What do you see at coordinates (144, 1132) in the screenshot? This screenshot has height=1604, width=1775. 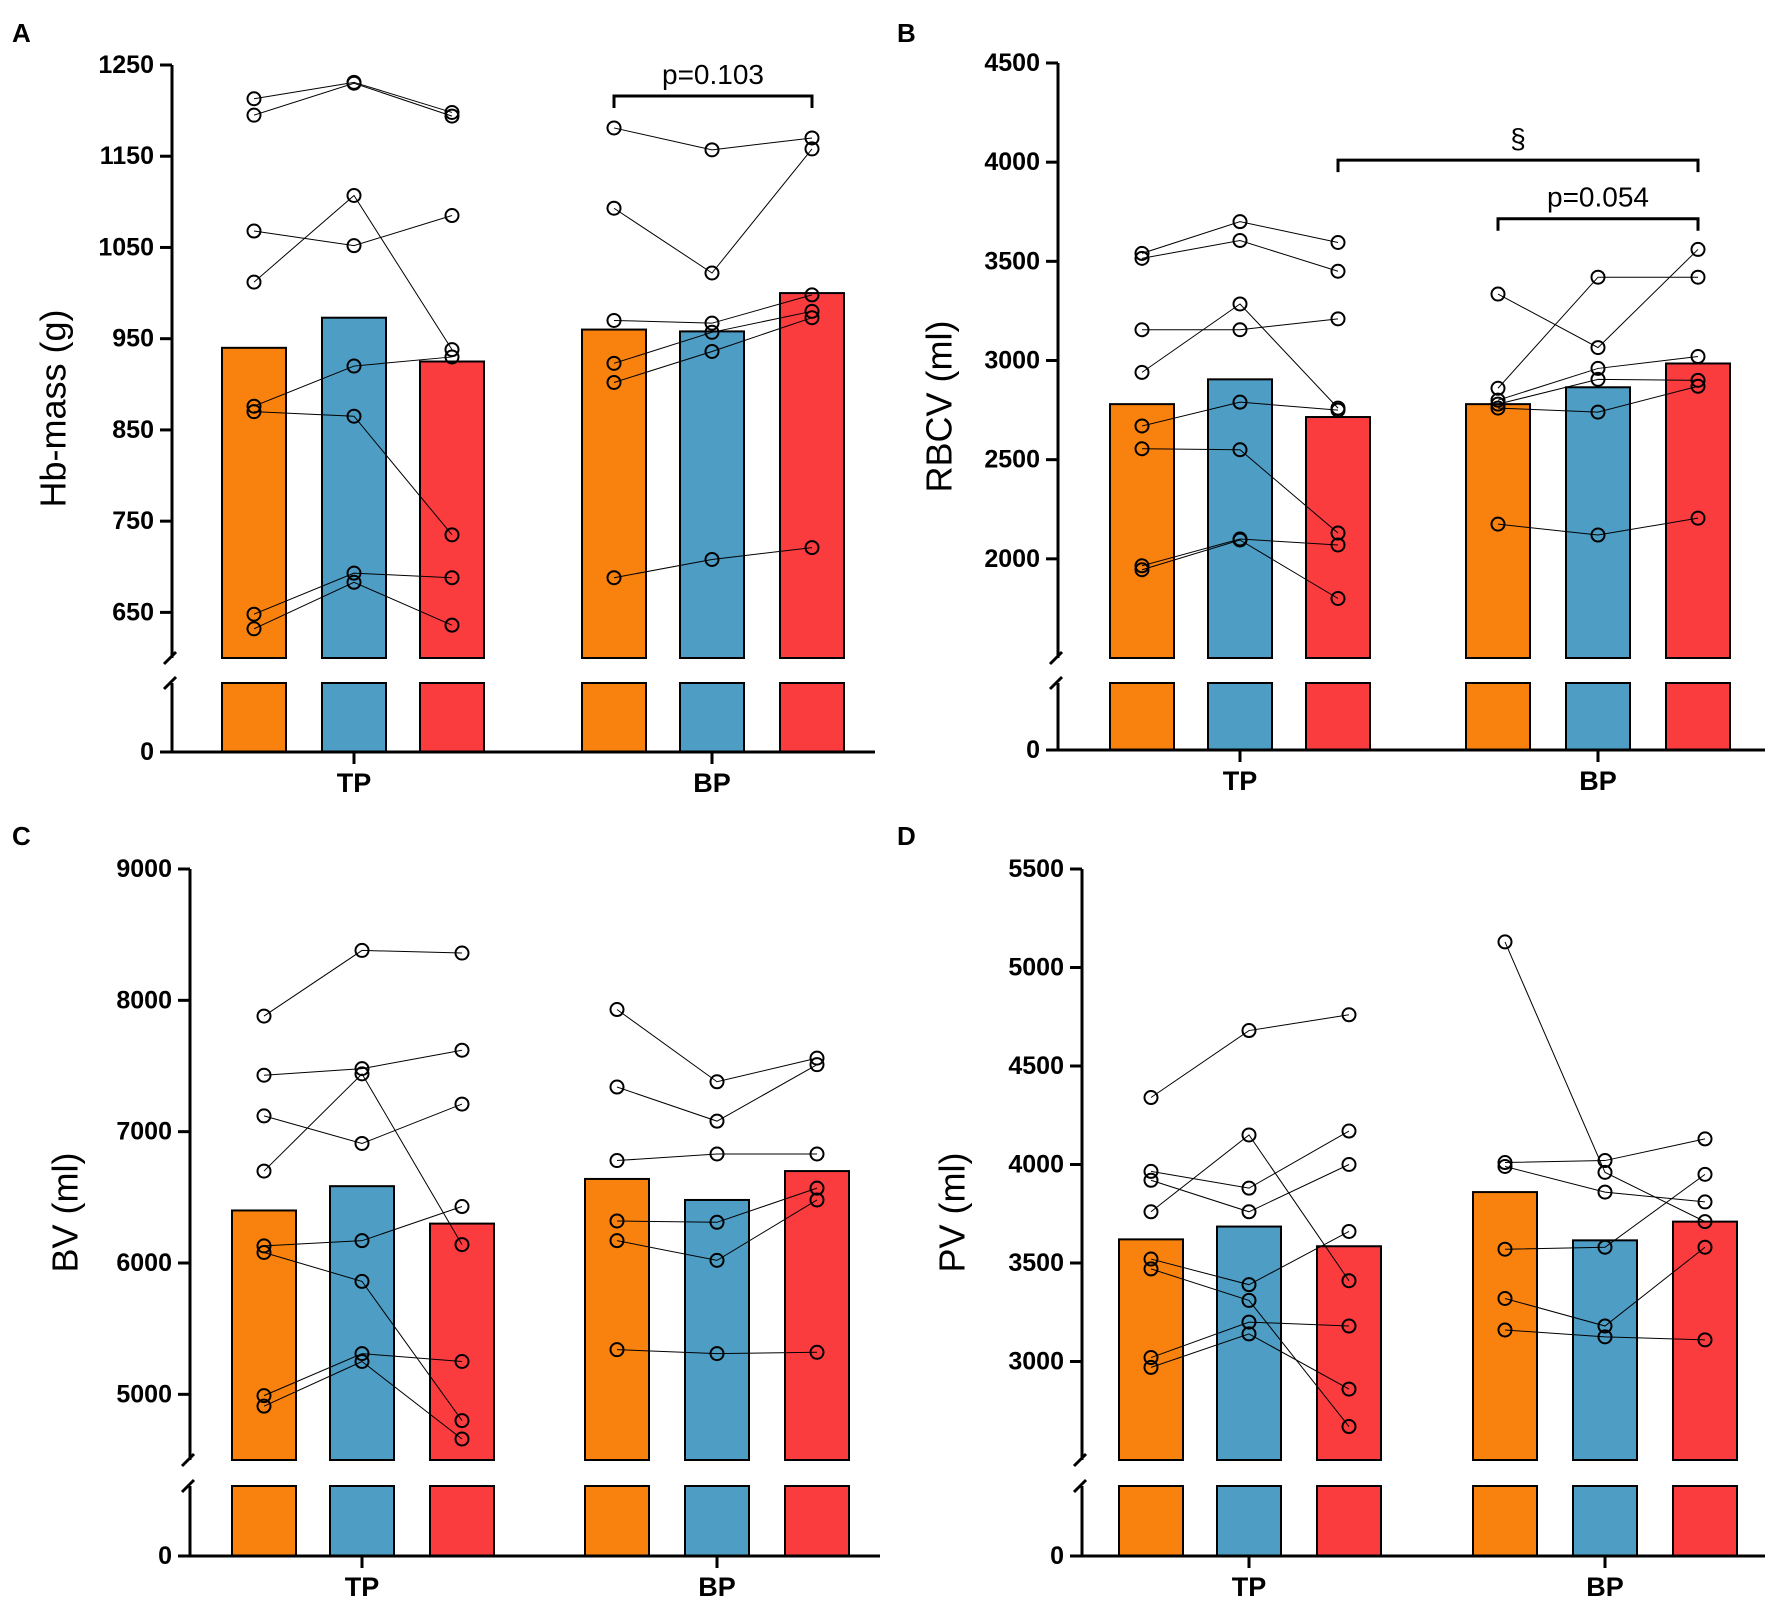 I see `y-tick-label-c-7000: 7000` at bounding box center [144, 1132].